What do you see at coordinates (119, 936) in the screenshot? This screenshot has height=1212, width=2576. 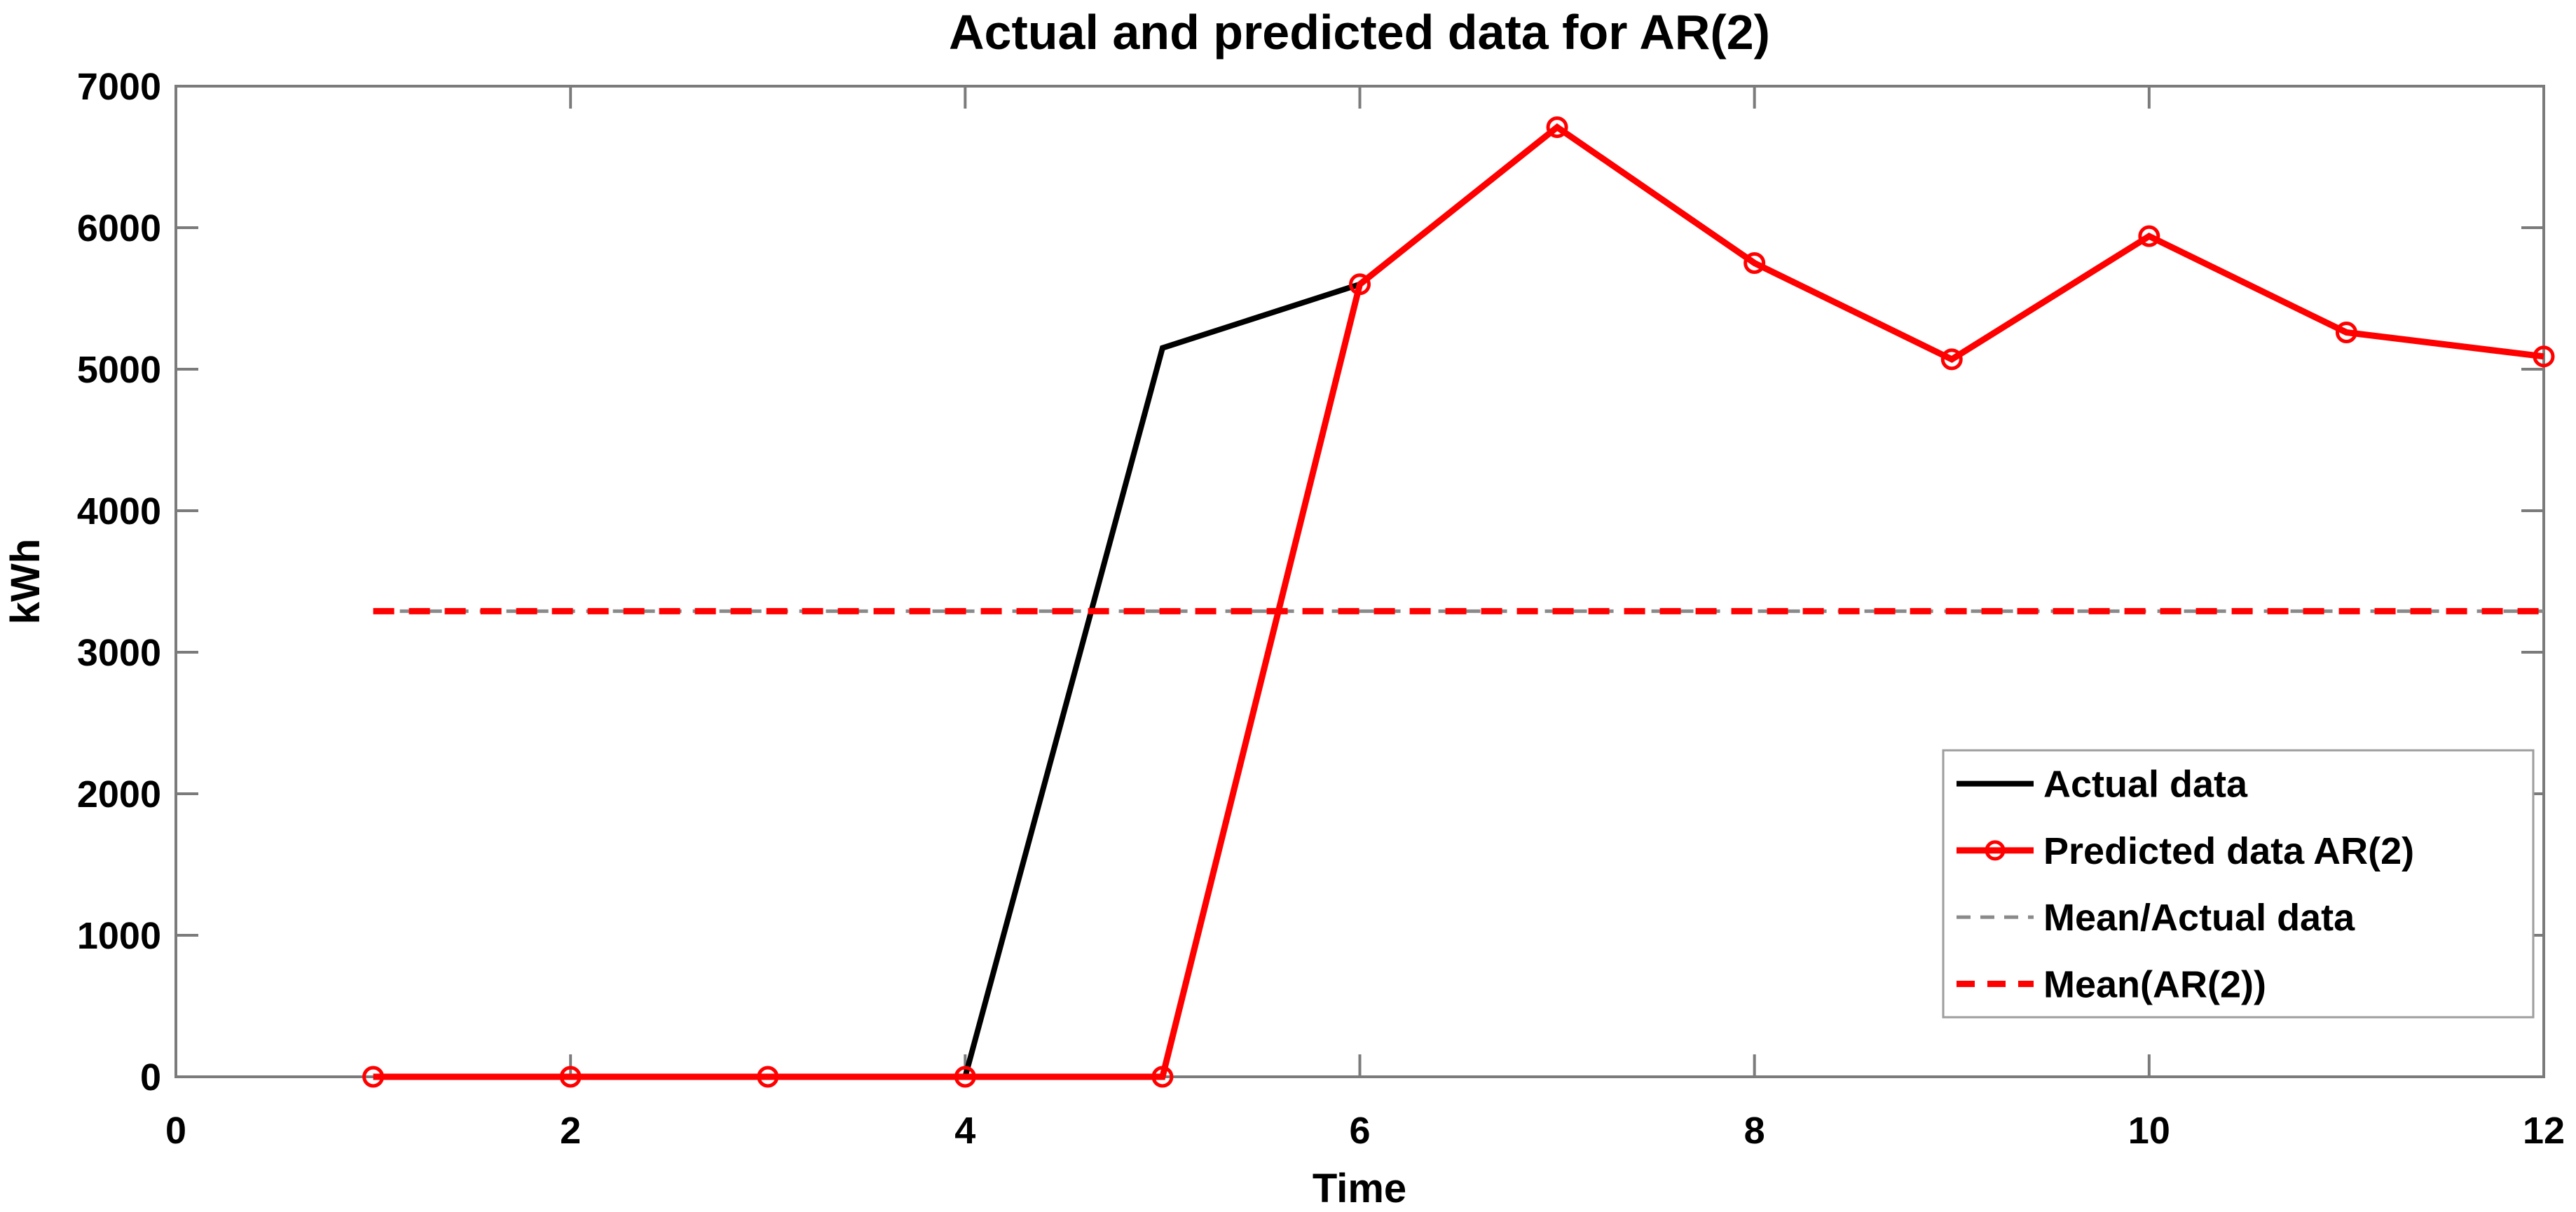 I see `y-tick-label: 1000` at bounding box center [119, 936].